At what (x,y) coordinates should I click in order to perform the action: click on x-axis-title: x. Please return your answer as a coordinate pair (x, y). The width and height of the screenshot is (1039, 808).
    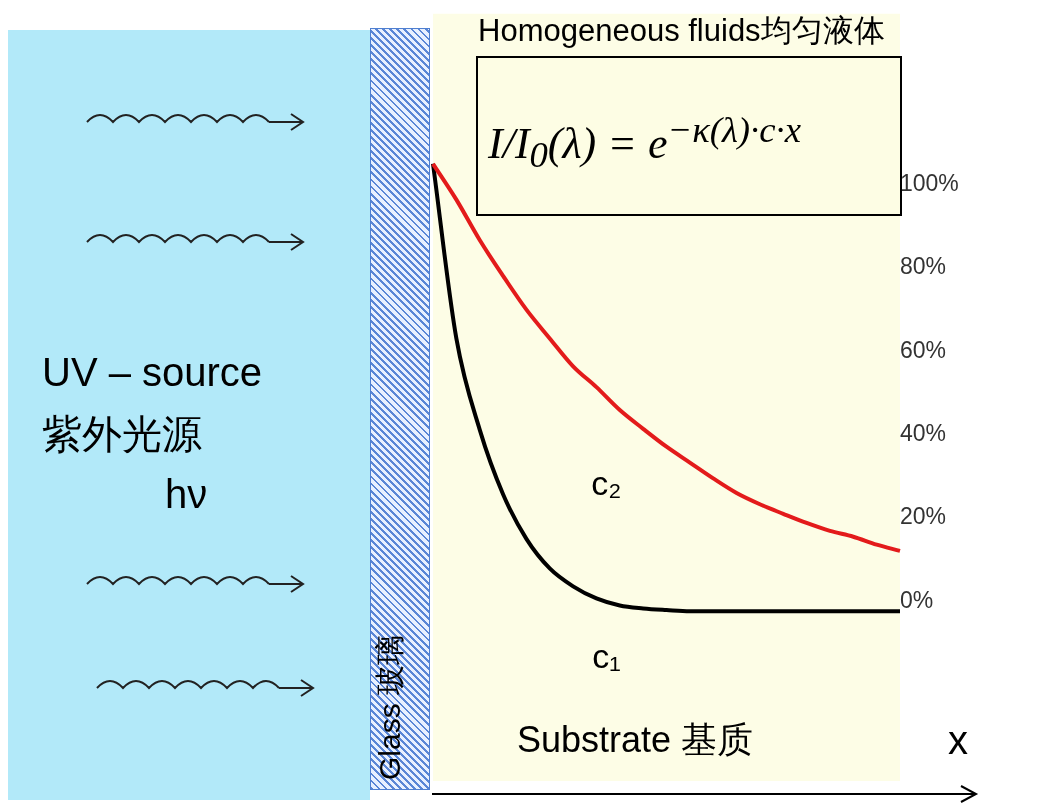
    Looking at the image, I should click on (958, 740).